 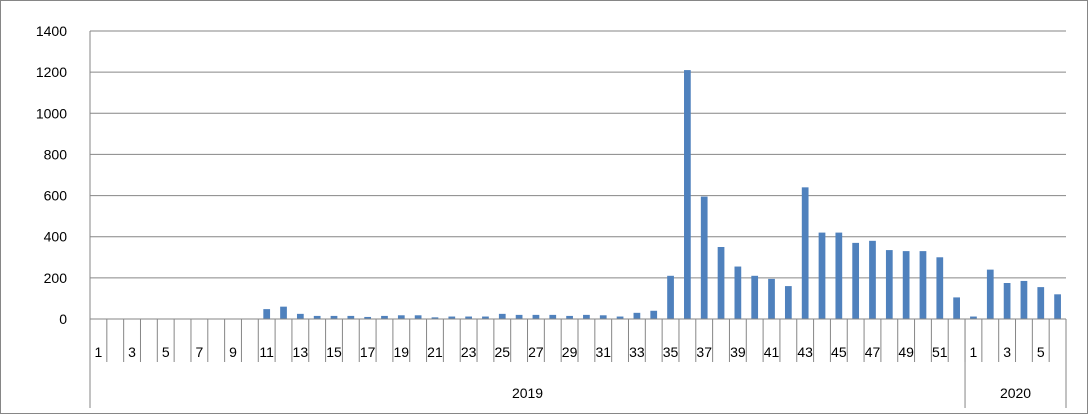 What do you see at coordinates (402, 352) in the screenshot?
I see `x-tick-label: 19` at bounding box center [402, 352].